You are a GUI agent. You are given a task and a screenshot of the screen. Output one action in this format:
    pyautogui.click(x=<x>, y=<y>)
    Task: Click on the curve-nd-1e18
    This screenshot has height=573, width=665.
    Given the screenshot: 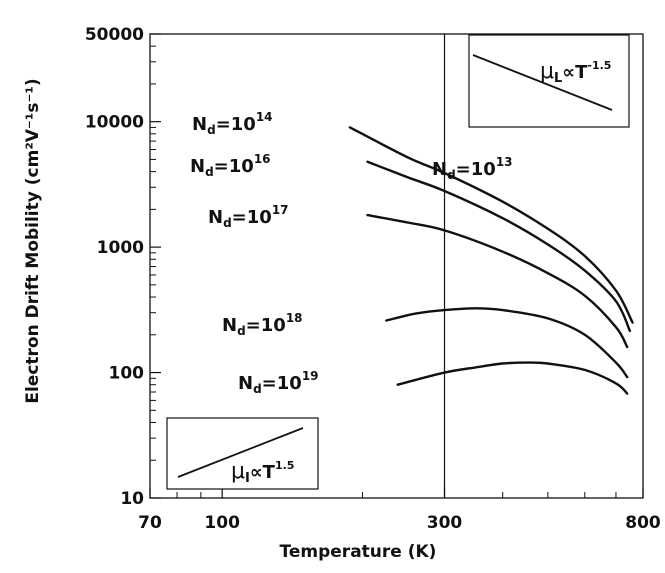 What is the action you would take?
    pyautogui.click(x=507, y=343)
    